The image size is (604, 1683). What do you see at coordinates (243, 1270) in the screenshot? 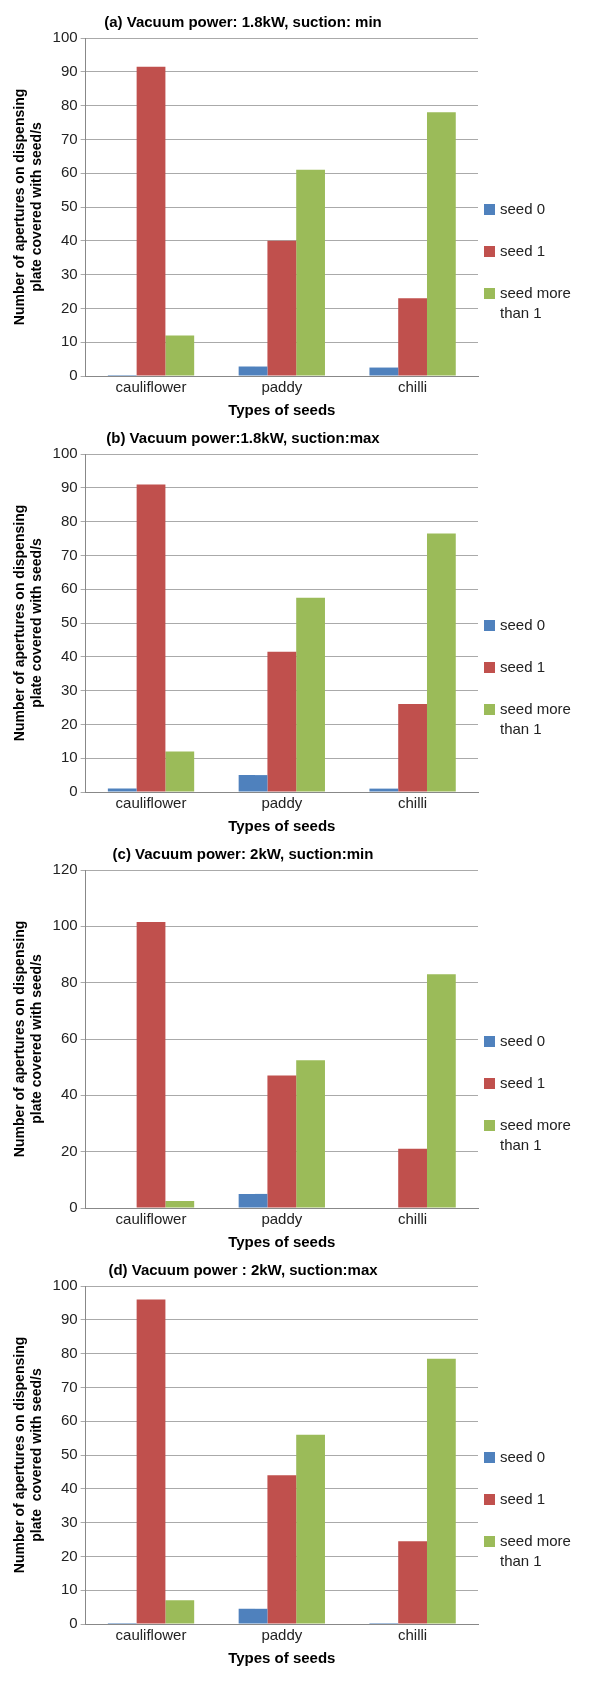
I see `chart-title: (d) Vacuum power : 2kW, suction:max` at bounding box center [243, 1270].